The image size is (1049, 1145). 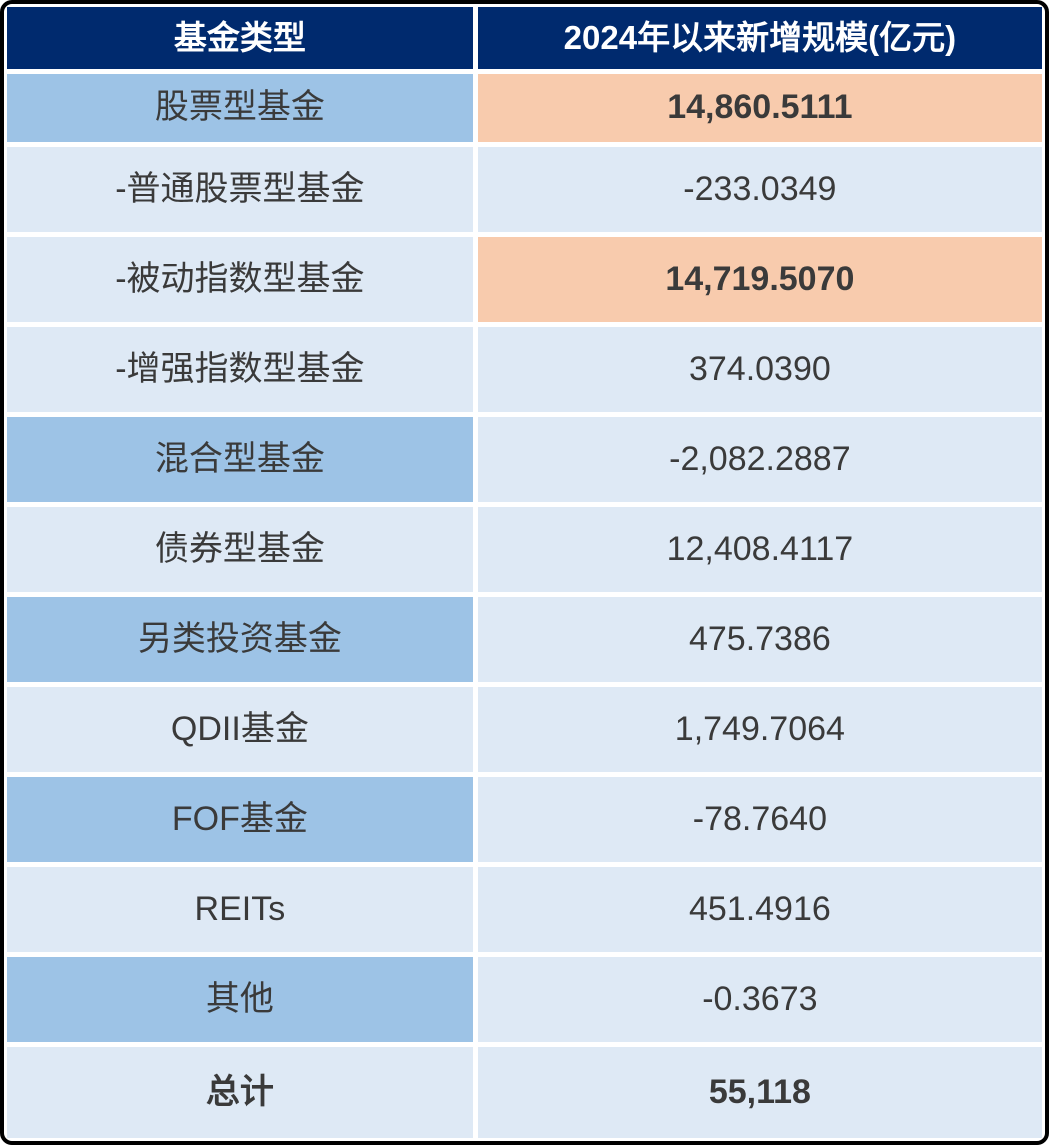 I want to click on table-row: 其他 -0.3673, so click(x=524, y=999).